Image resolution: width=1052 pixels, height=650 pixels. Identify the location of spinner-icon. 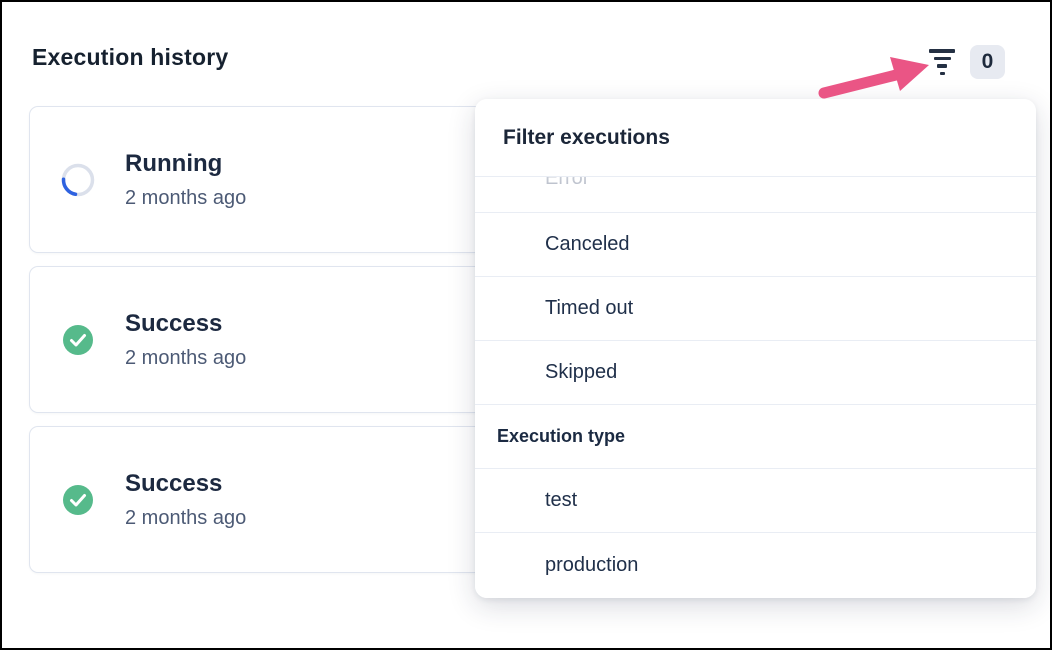
(78, 179).